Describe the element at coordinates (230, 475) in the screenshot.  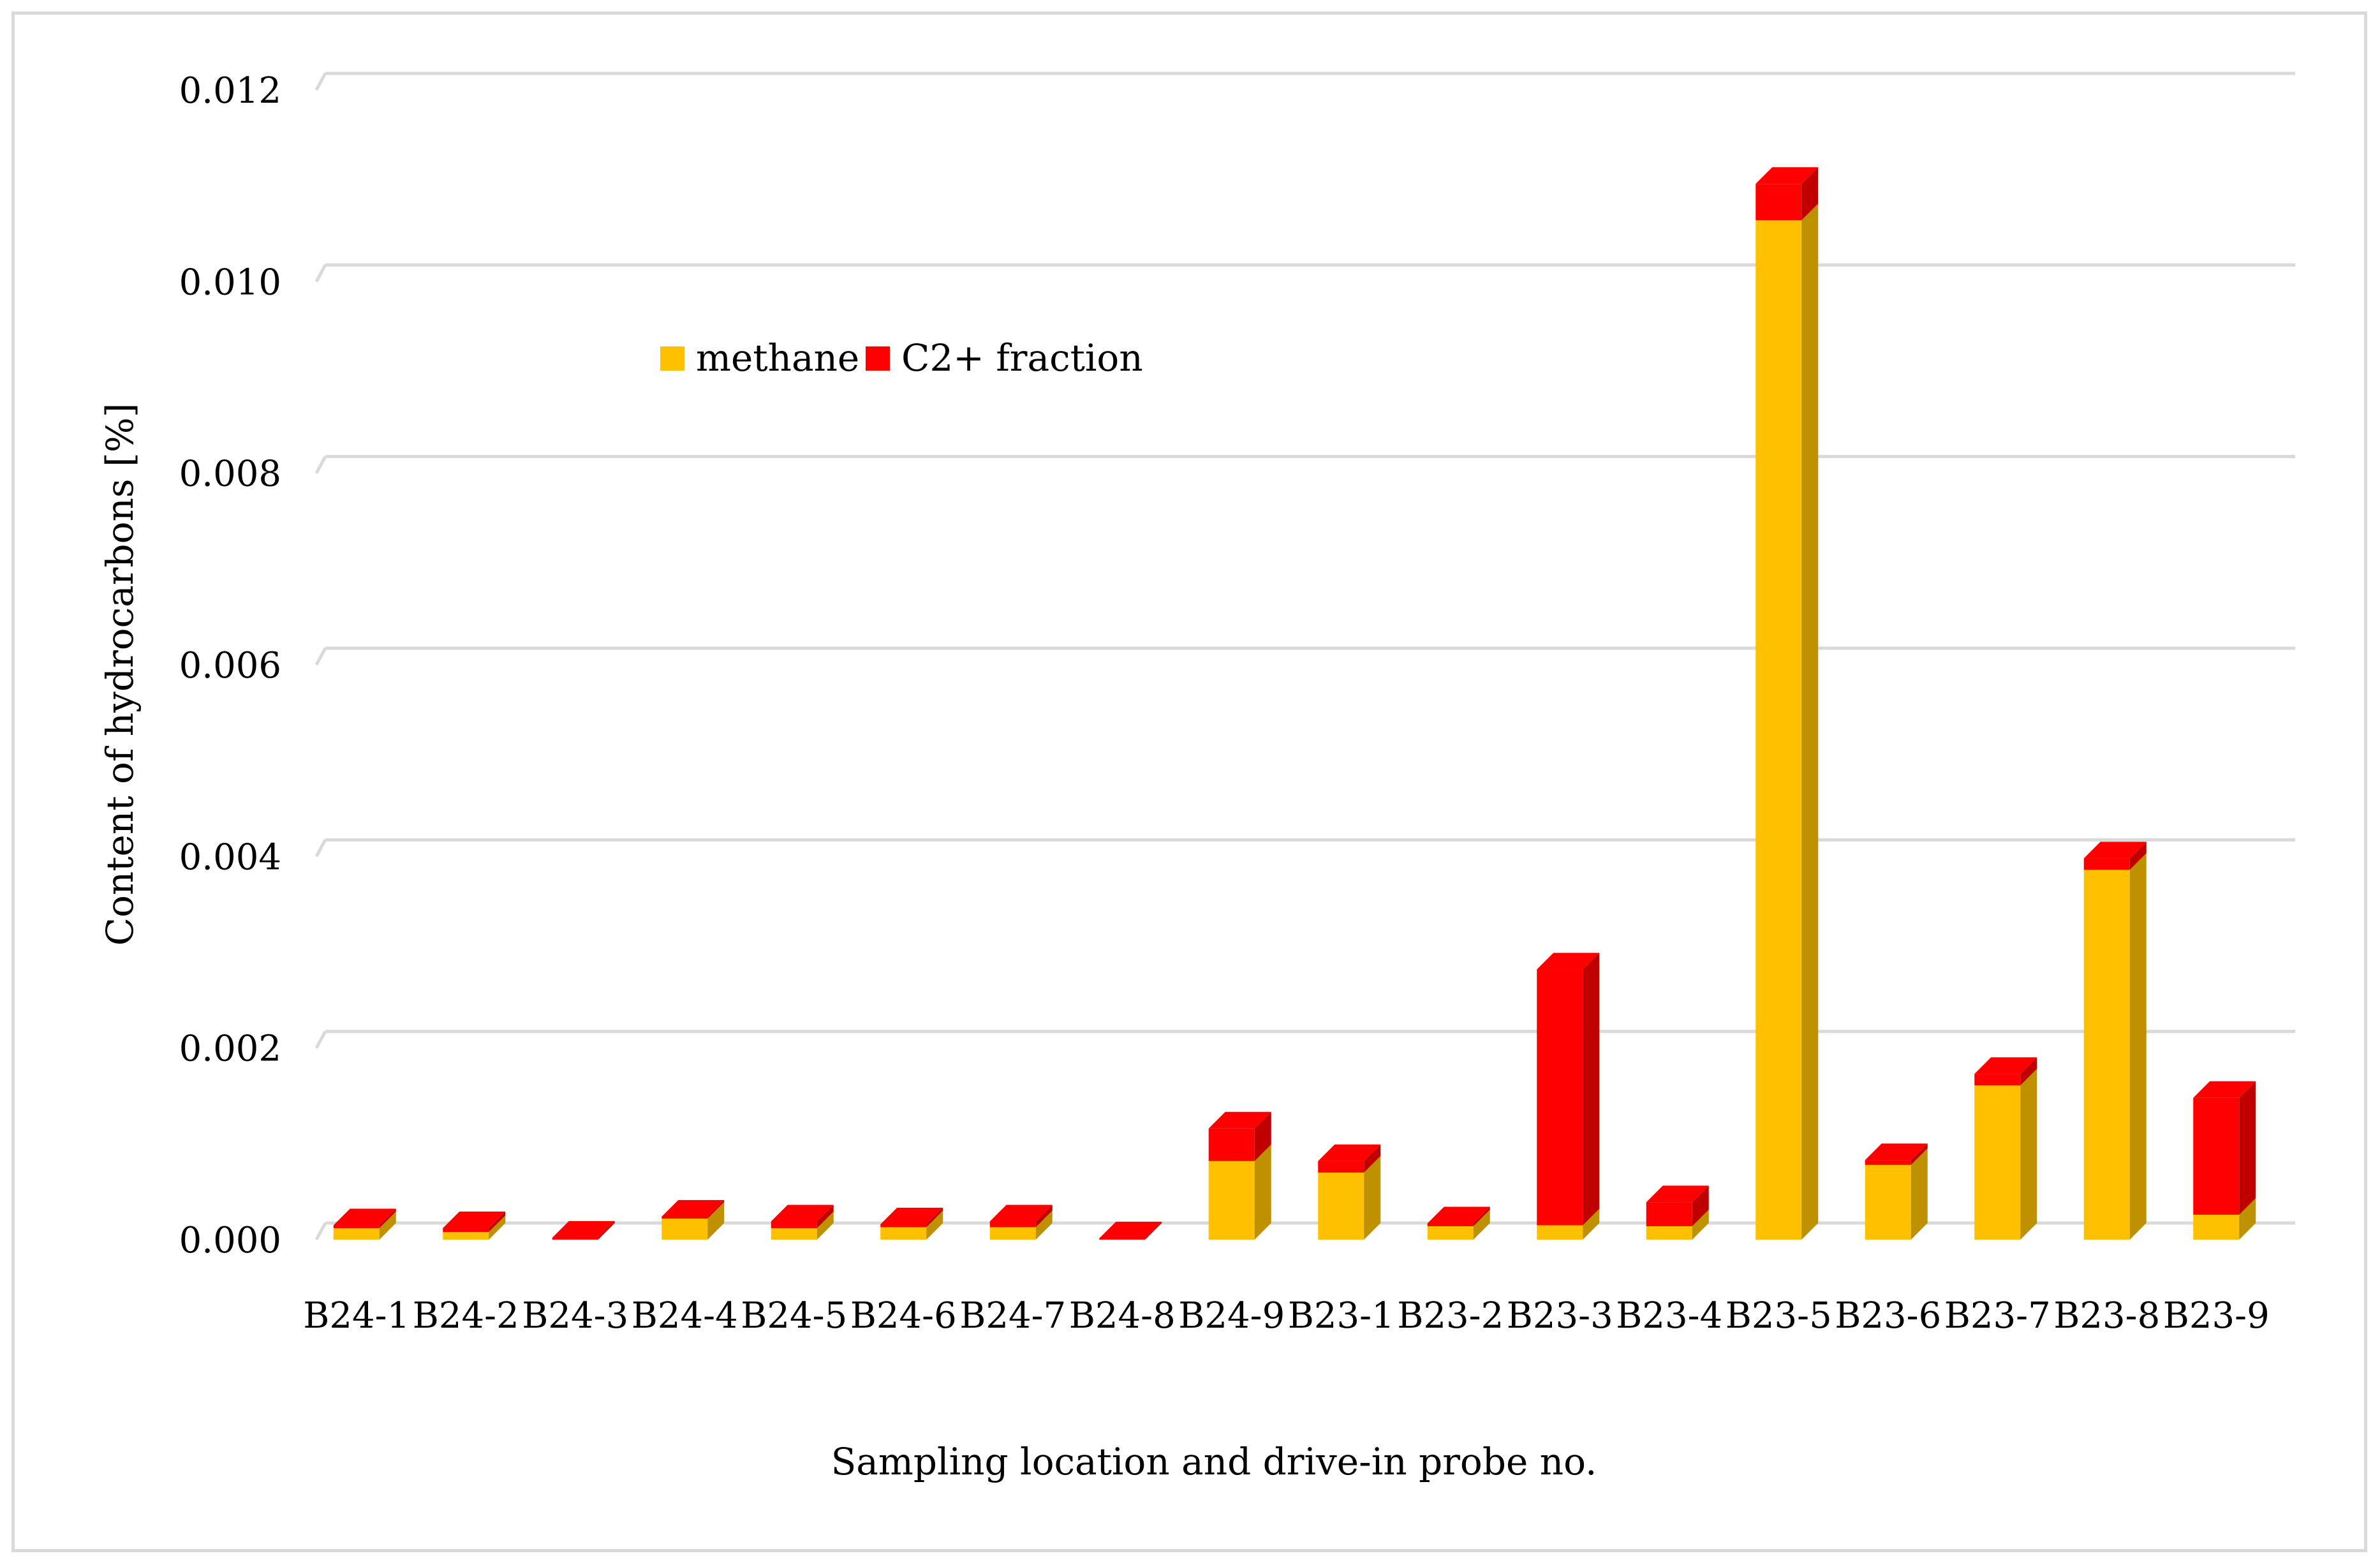
I see `y-tick-label: 0.008` at that location.